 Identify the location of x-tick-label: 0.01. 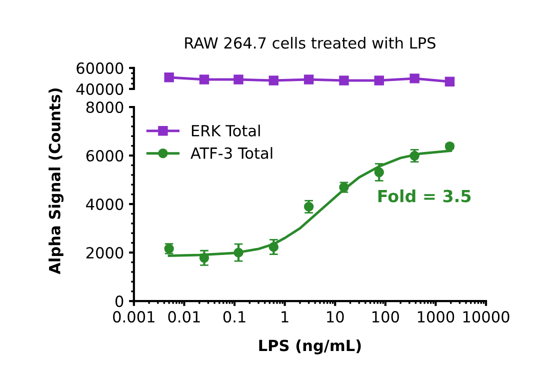
(184, 317).